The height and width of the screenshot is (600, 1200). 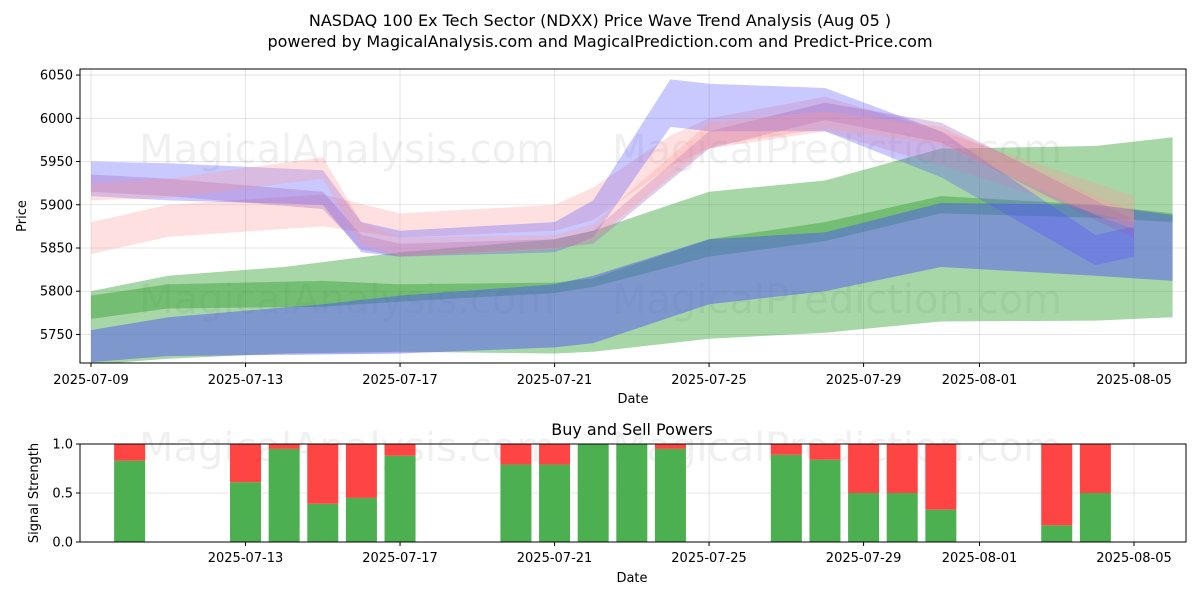 I want to click on signal-y-ticks: 0.0 0.5 1.0, so click(x=66, y=494).